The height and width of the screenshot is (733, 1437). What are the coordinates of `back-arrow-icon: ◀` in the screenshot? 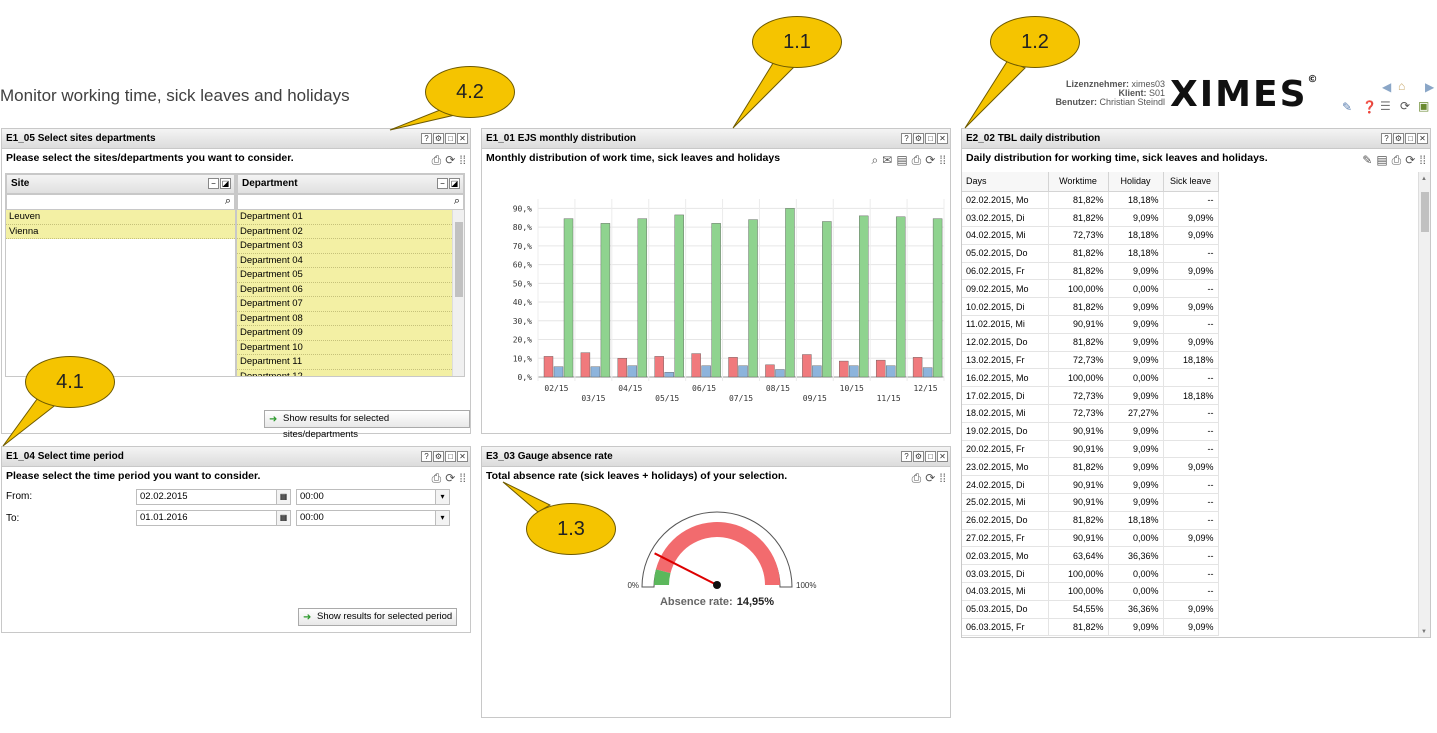 It's located at (1387, 87).